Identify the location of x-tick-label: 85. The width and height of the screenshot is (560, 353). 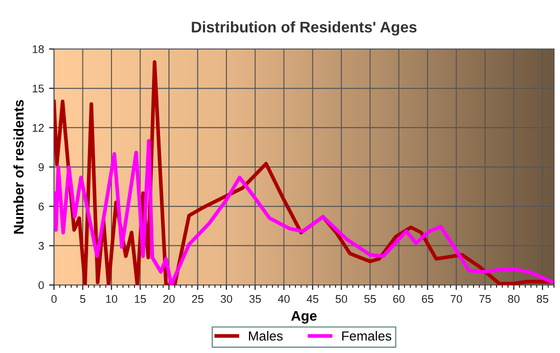
(542, 299).